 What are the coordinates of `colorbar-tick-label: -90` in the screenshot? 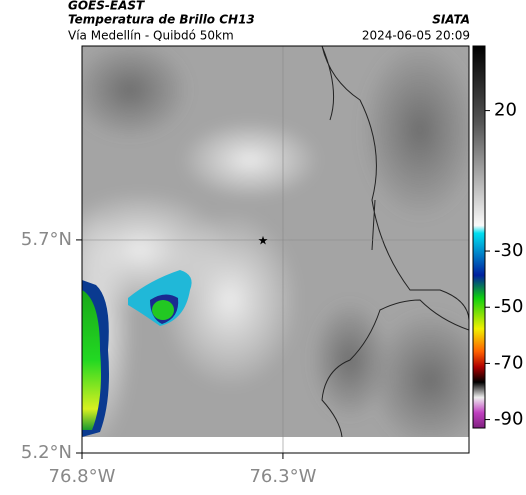 It's located at (508, 419).